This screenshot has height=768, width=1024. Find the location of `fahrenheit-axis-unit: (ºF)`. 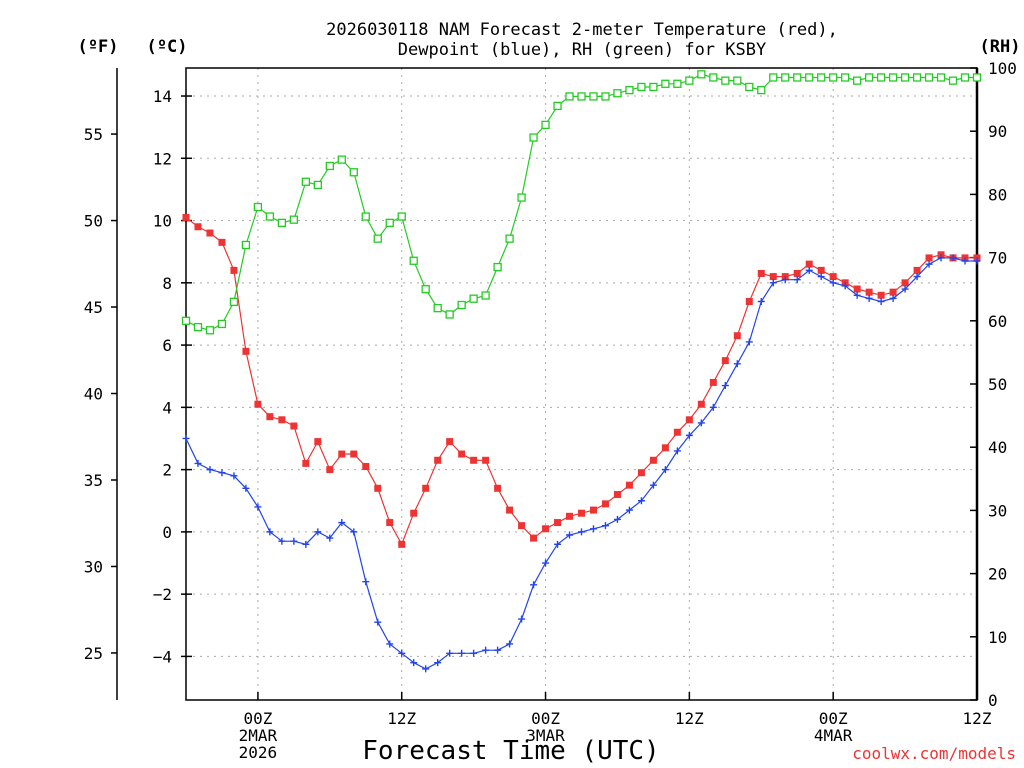

fahrenheit-axis-unit: (ºF) is located at coordinates (98, 47).